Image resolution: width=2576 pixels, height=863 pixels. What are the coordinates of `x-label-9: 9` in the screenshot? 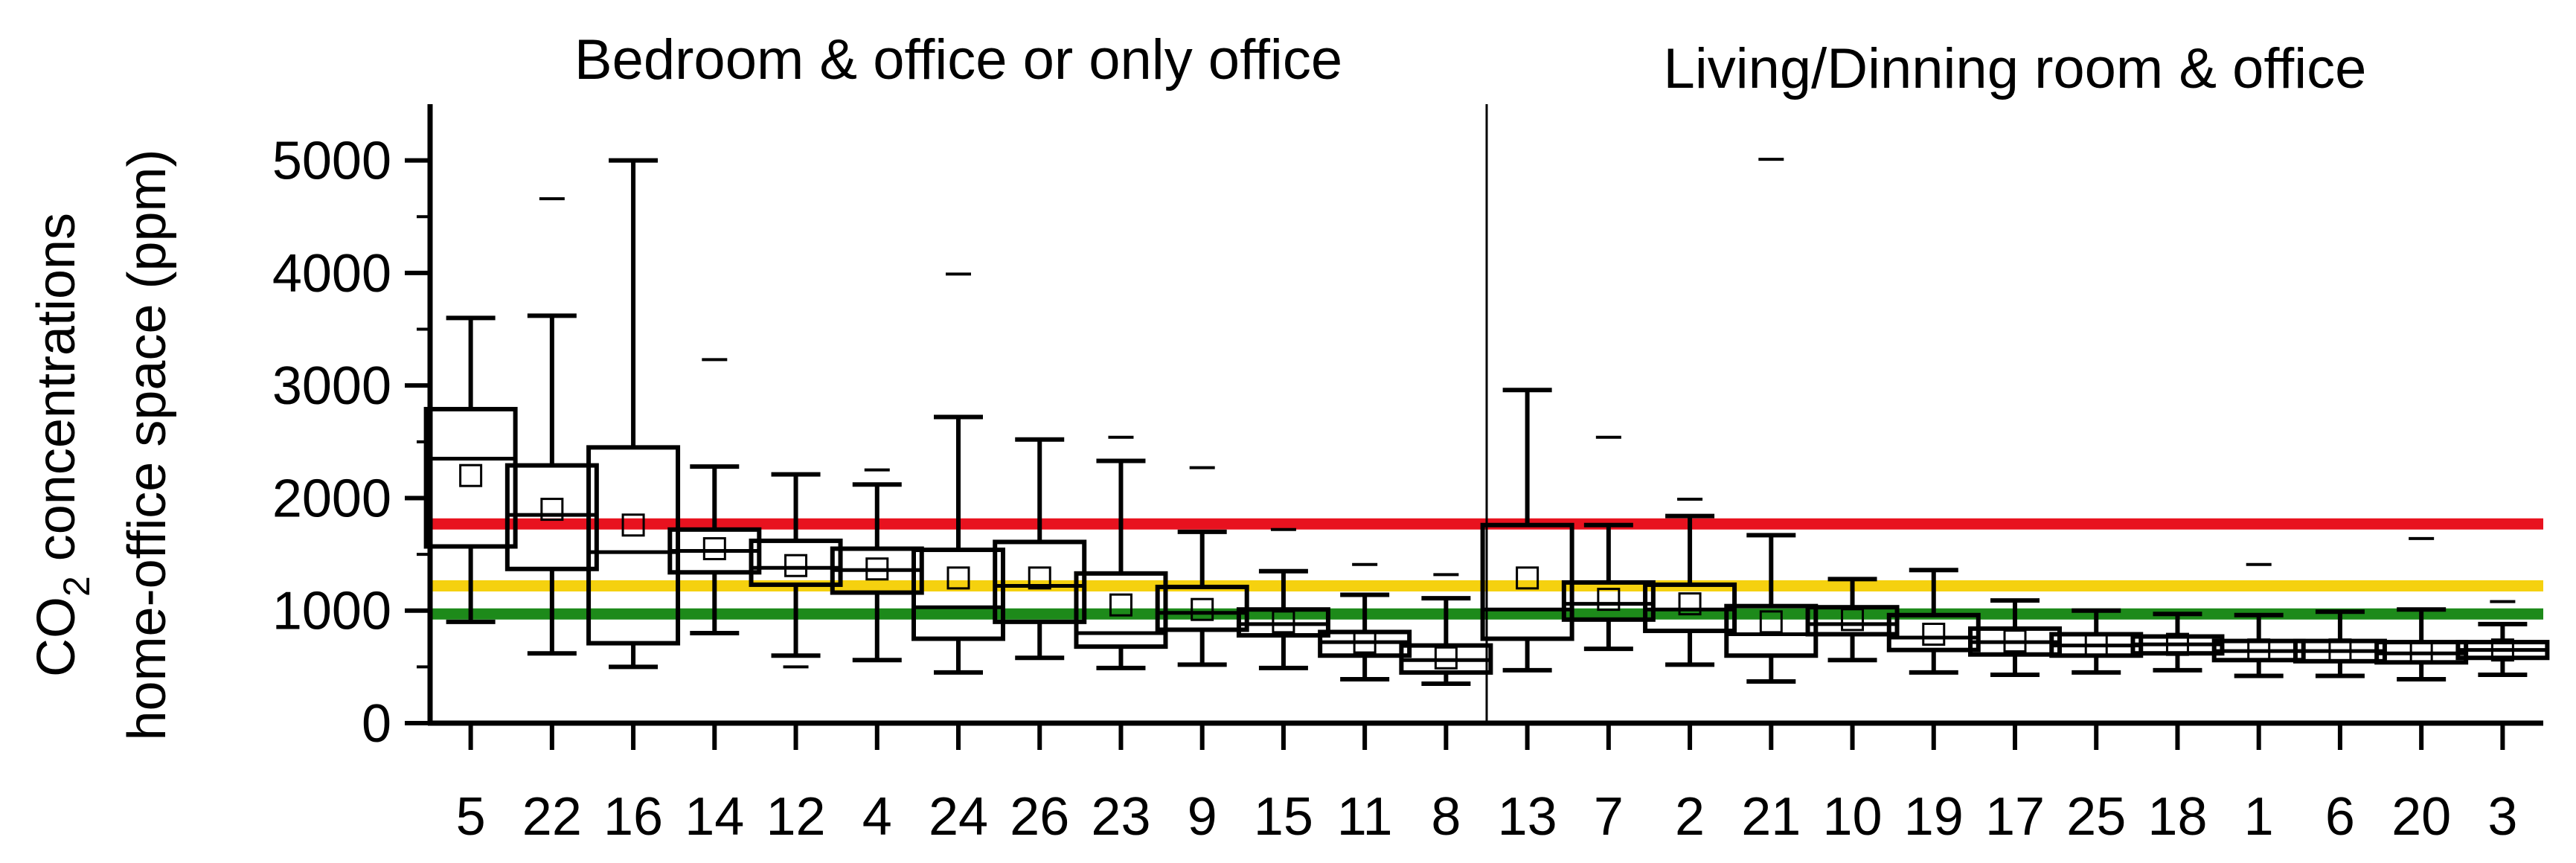 It's located at (1202, 817).